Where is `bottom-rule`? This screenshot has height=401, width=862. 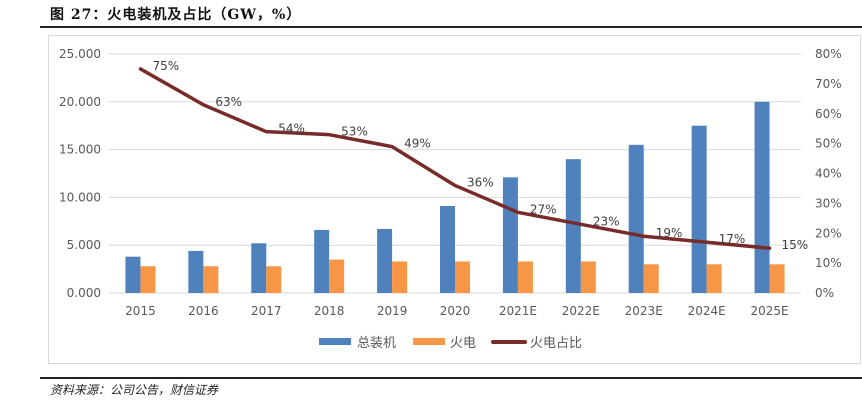 bottom-rule is located at coordinates (451, 378).